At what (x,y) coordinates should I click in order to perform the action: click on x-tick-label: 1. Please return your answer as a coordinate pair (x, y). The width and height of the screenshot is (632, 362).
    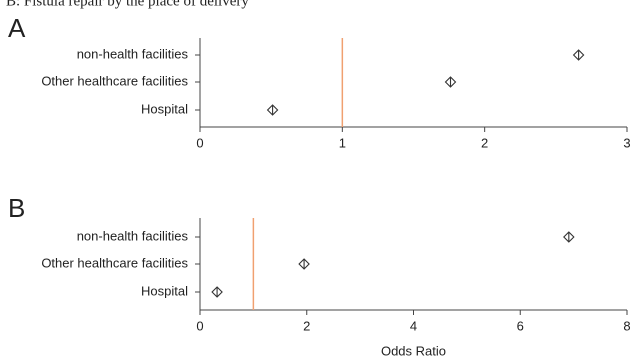
    Looking at the image, I should click on (342, 142).